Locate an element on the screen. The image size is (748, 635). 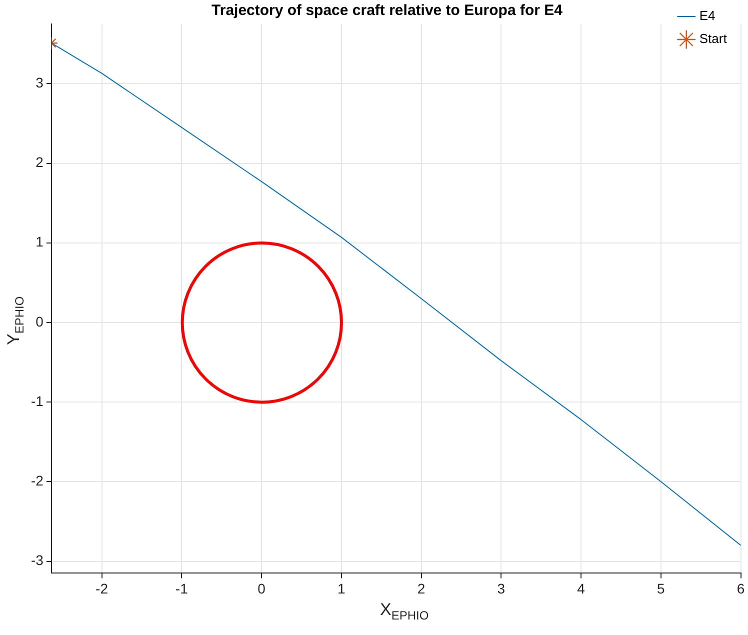
x-tick-label: 3 is located at coordinates (501, 588).